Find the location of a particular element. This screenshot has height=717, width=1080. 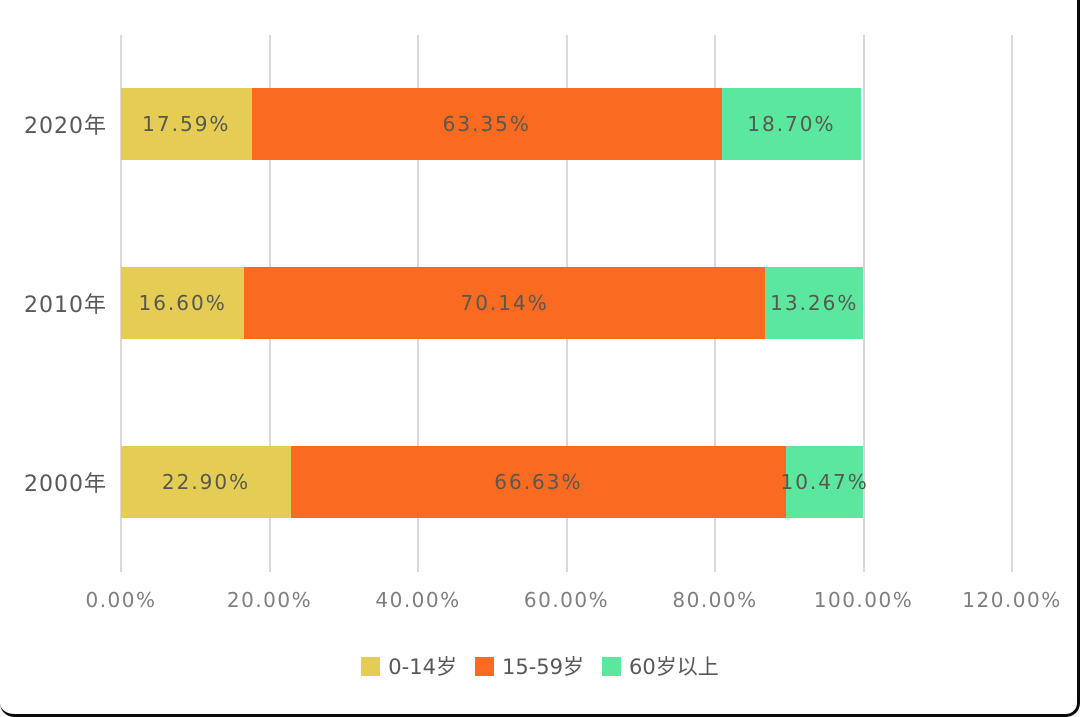

bar-segment-15-59岁-2020年: 63.35% is located at coordinates (486, 124).